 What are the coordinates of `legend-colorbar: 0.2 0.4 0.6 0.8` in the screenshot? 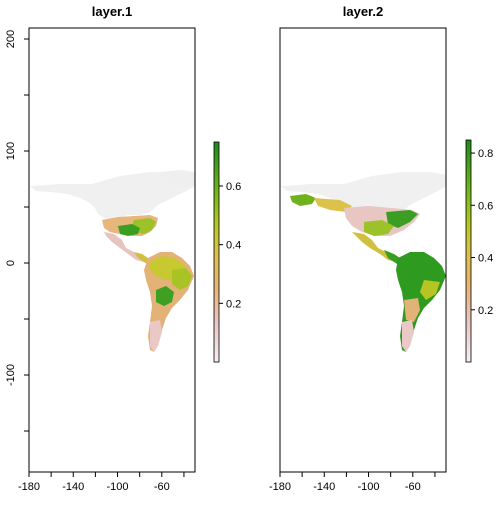 It's located at (479, 251).